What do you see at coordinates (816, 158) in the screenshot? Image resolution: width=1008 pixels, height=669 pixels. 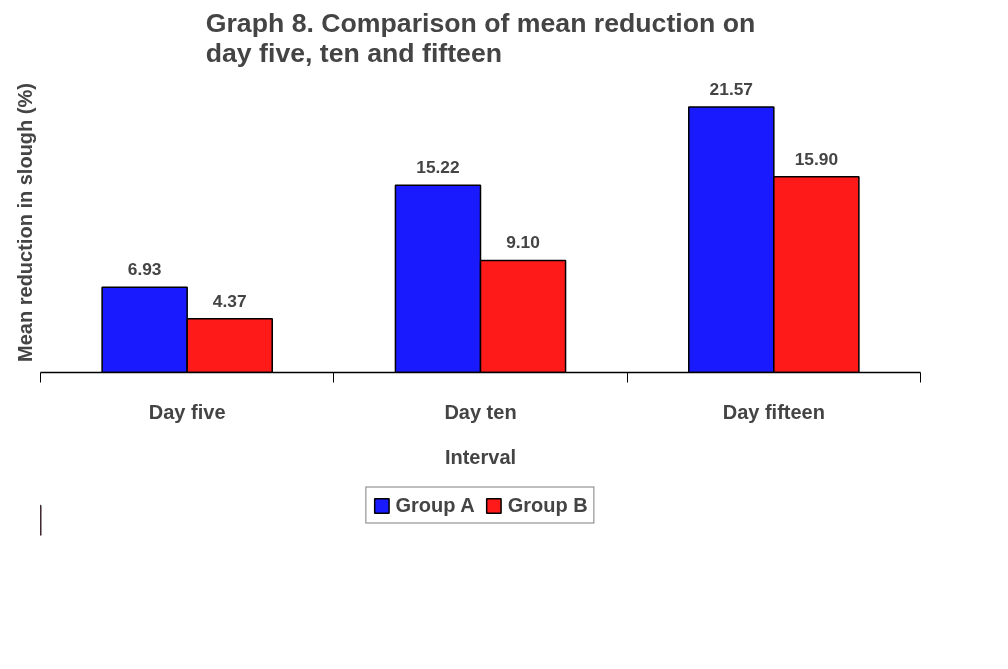 I see `data-label: 15.90` at bounding box center [816, 158].